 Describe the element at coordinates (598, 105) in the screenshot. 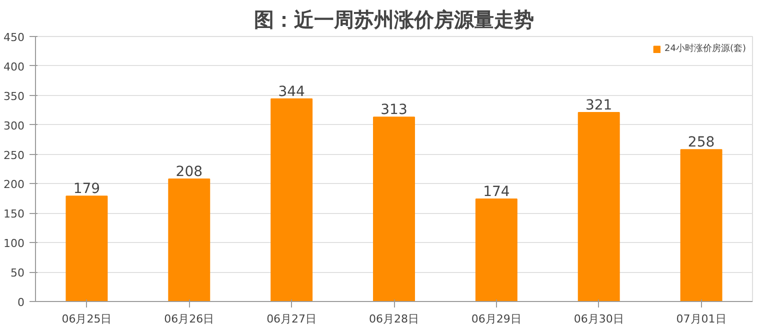

I see `data-label: 321` at that location.